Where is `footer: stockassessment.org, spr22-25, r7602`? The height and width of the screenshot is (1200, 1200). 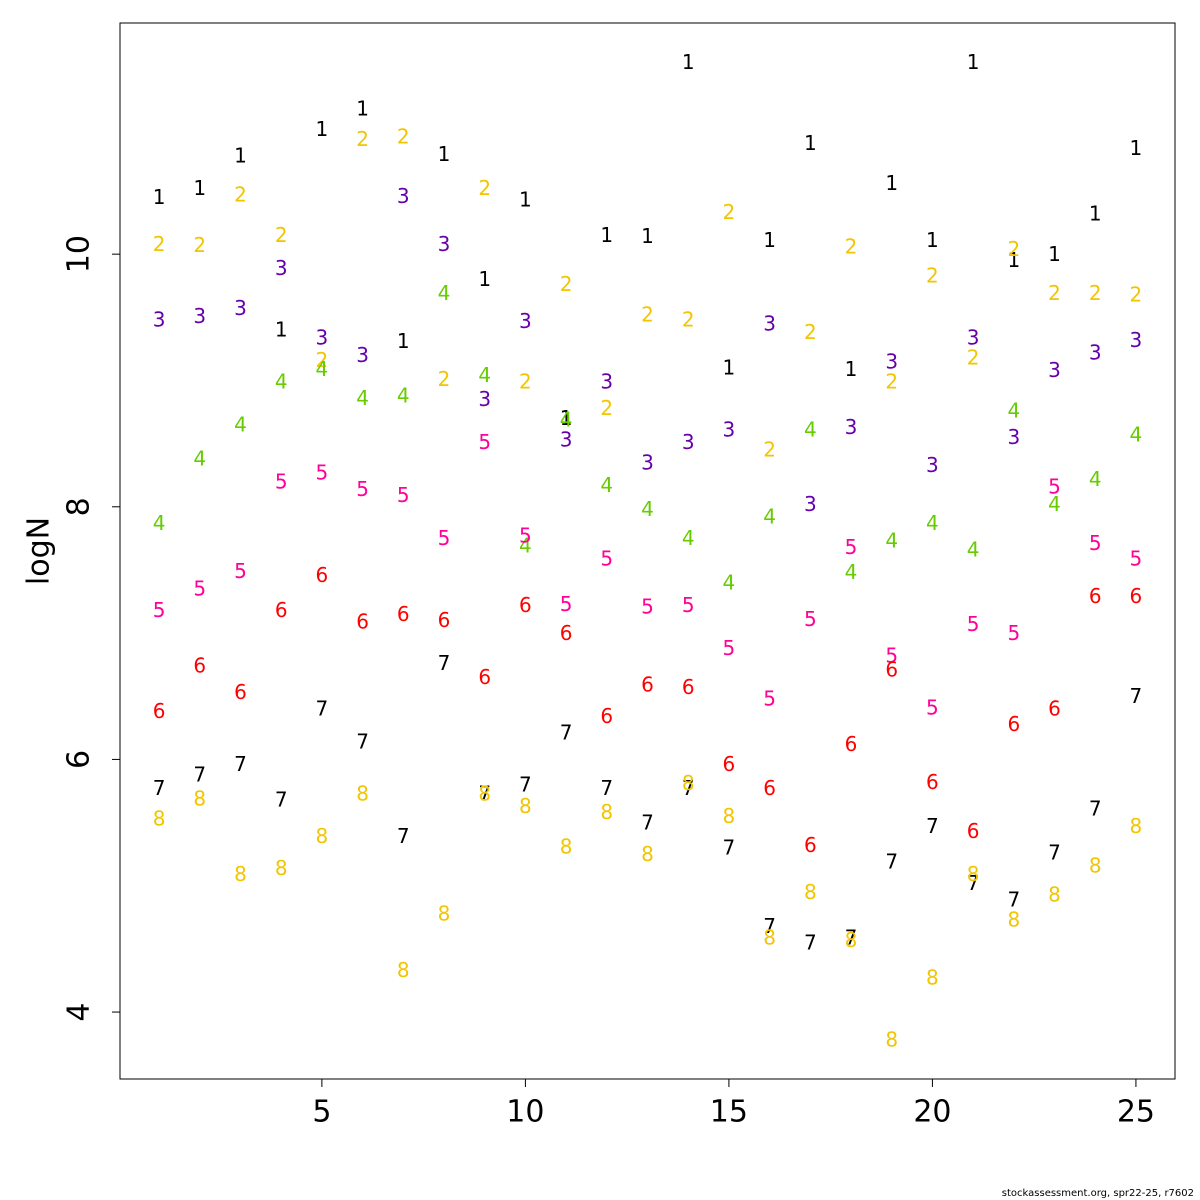
footer: stockassessment.org, spr22-25, r7602 is located at coordinates (1098, 1193).